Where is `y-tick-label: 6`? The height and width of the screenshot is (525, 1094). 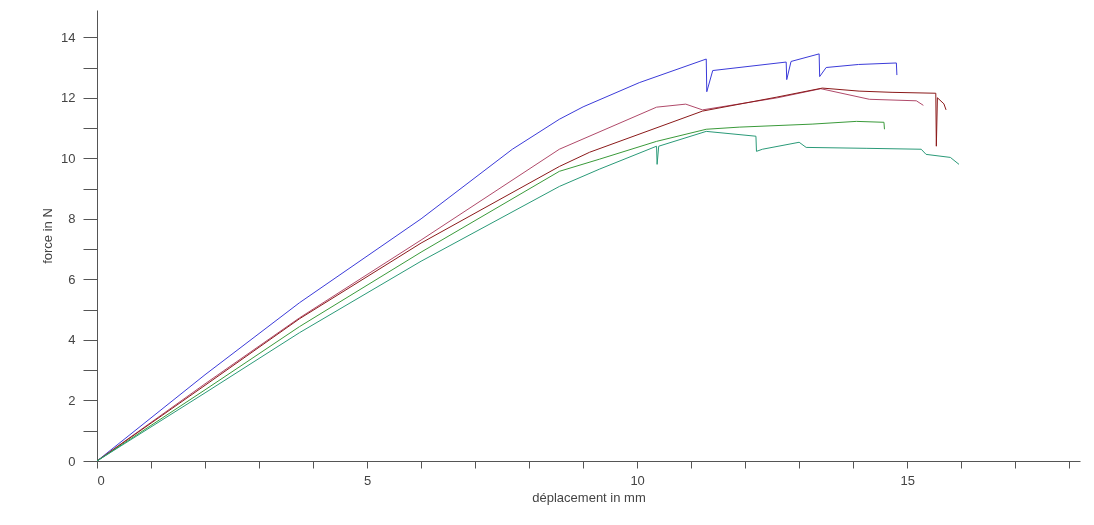 y-tick-label: 6 is located at coordinates (72, 279).